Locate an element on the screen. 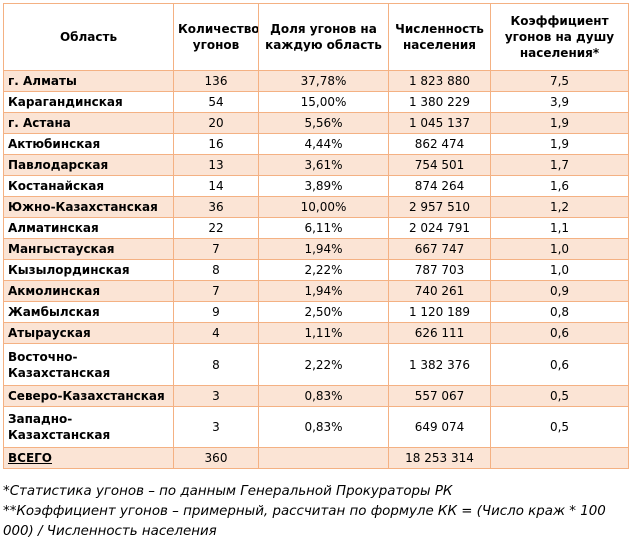 Image resolution: width=631 pixels, height=543 pixels. value-cell: 862 474 is located at coordinates (439, 144).